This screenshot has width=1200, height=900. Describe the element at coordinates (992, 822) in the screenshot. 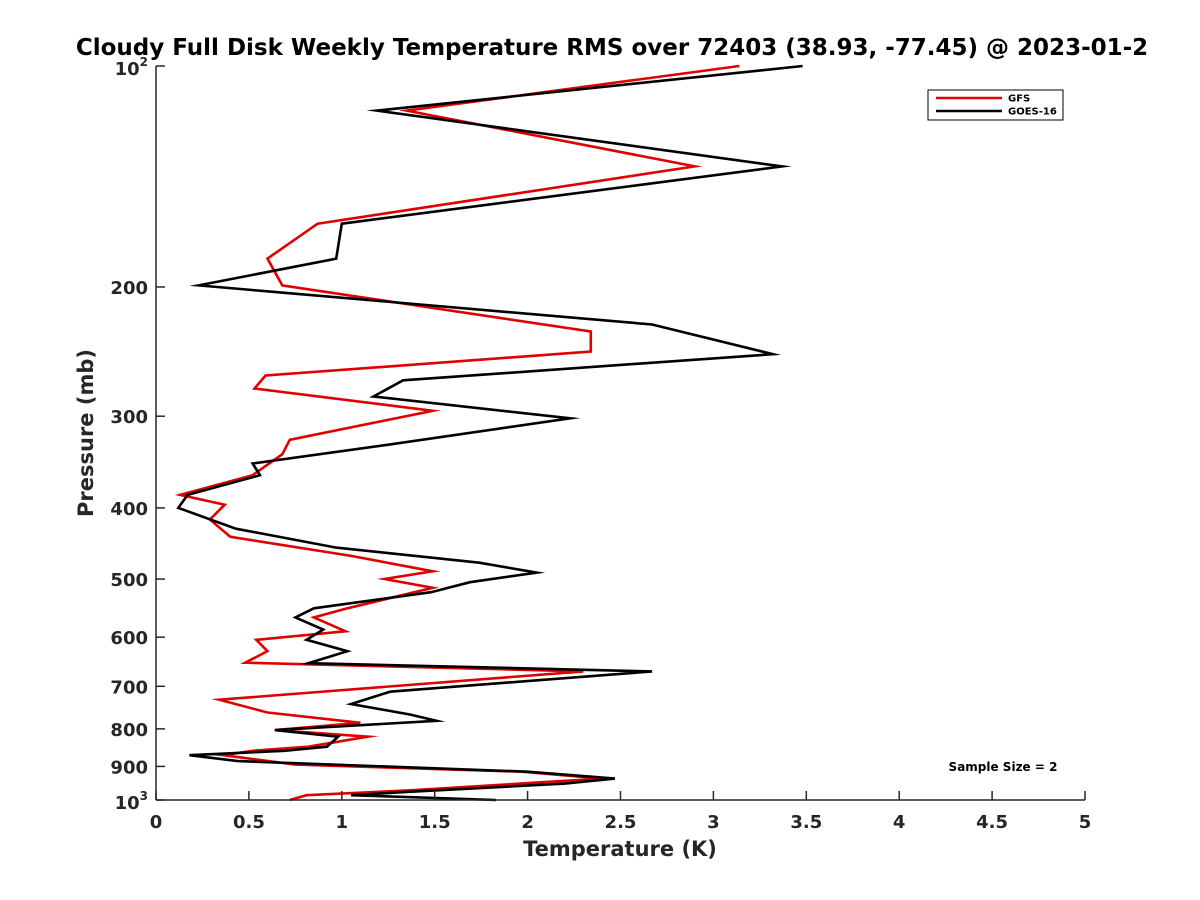

I see `x-tick-label: 4.5` at that location.